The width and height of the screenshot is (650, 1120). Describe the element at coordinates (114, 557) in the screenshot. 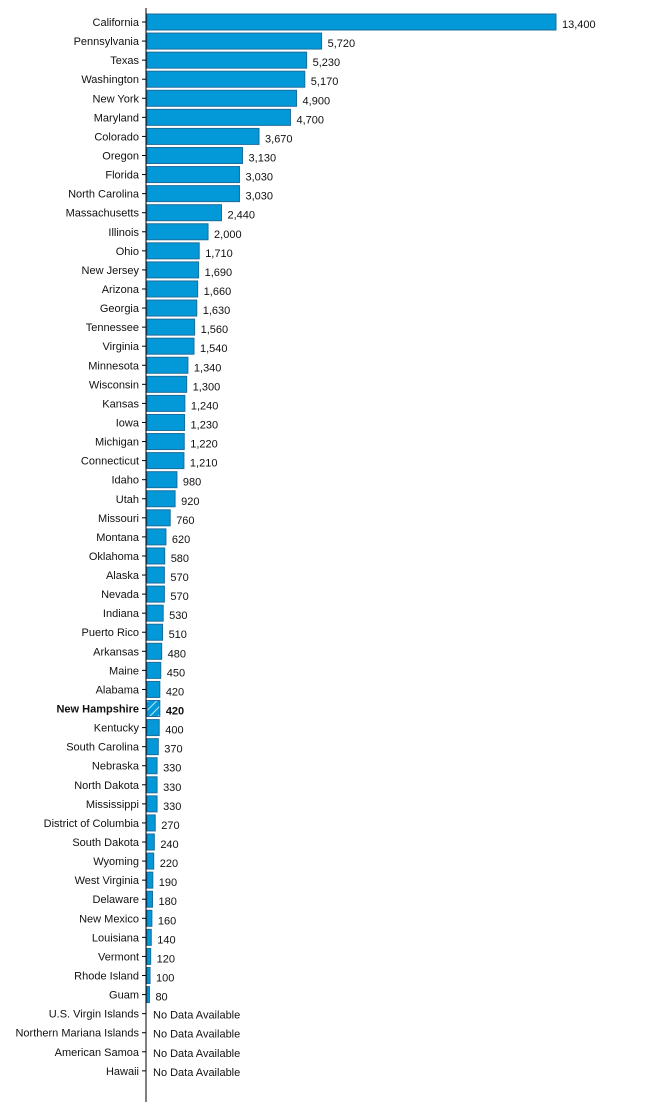

I see `category-label: Oklahoma` at that location.